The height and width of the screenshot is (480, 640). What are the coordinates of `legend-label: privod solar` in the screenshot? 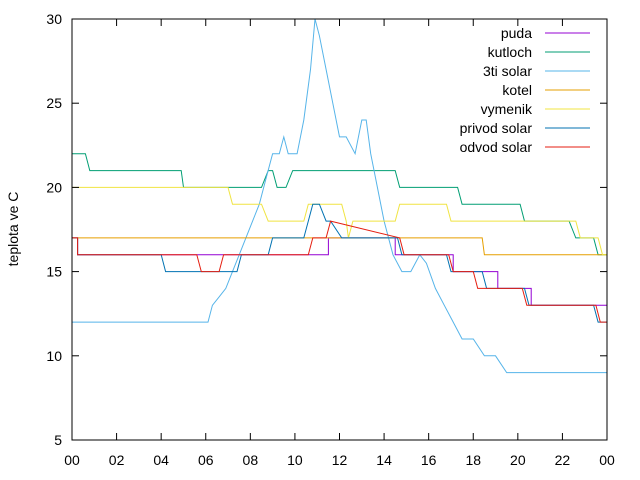 It's located at (496, 128).